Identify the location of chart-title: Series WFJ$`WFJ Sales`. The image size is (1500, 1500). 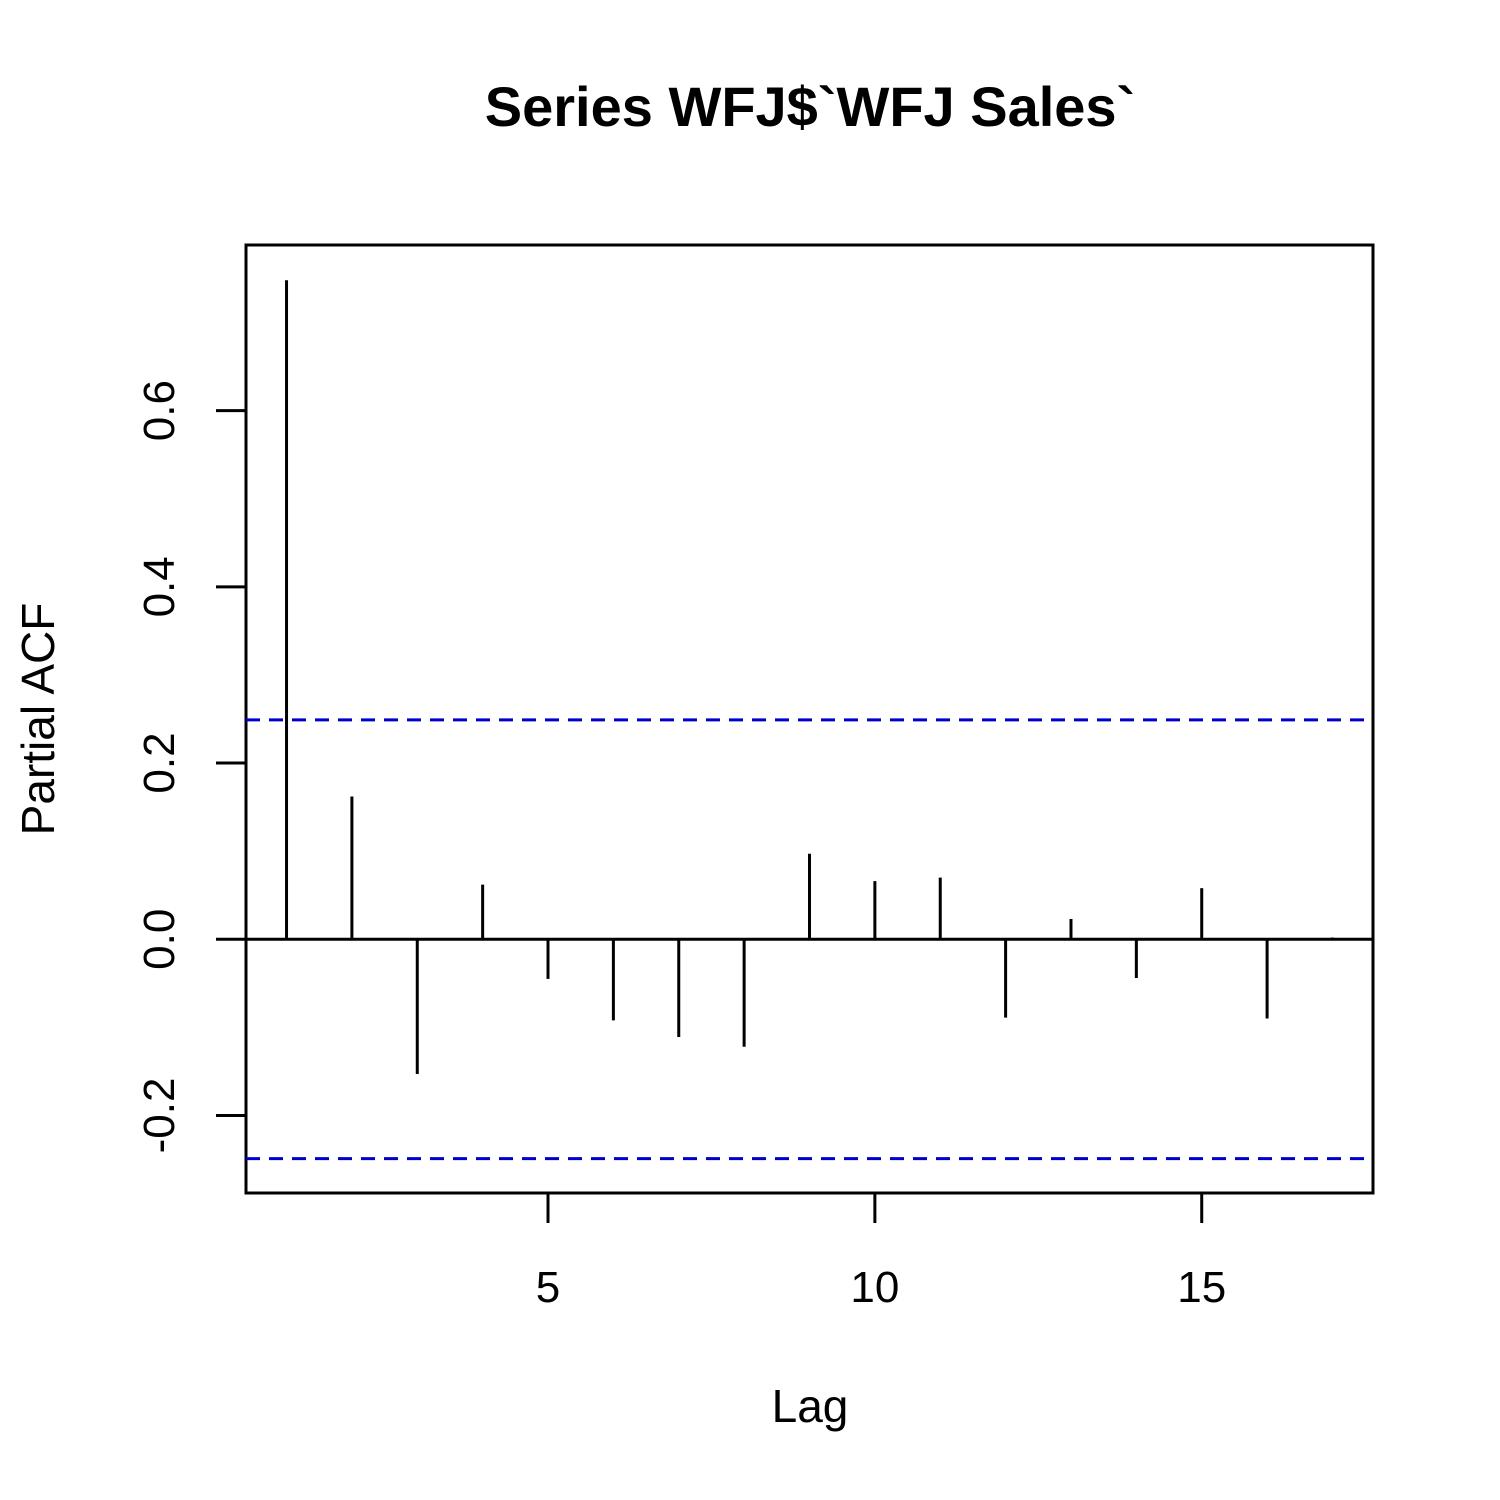
(810, 106).